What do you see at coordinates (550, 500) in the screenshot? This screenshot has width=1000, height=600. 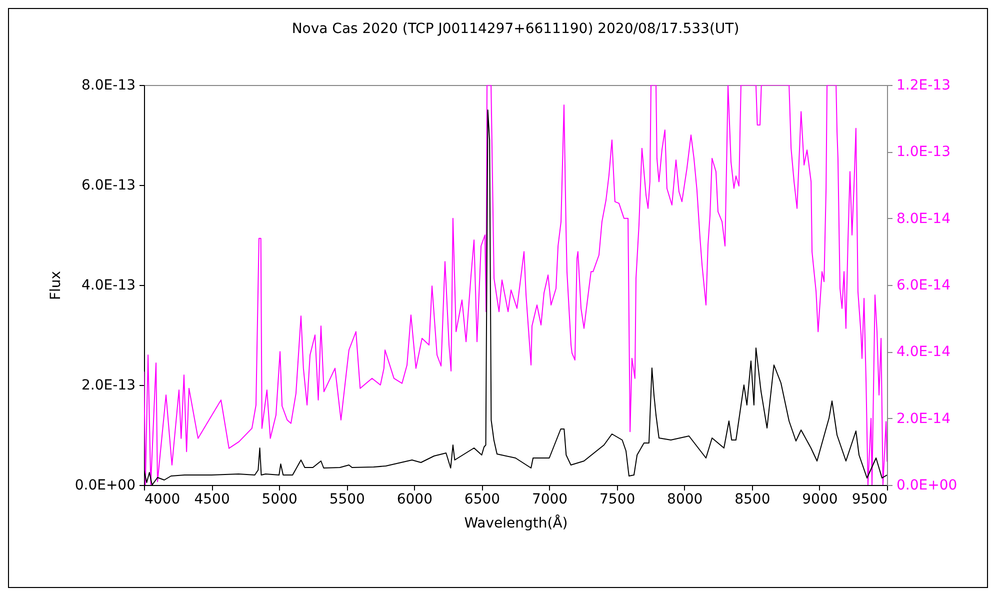 I see `x-tick-label: 7000` at bounding box center [550, 500].